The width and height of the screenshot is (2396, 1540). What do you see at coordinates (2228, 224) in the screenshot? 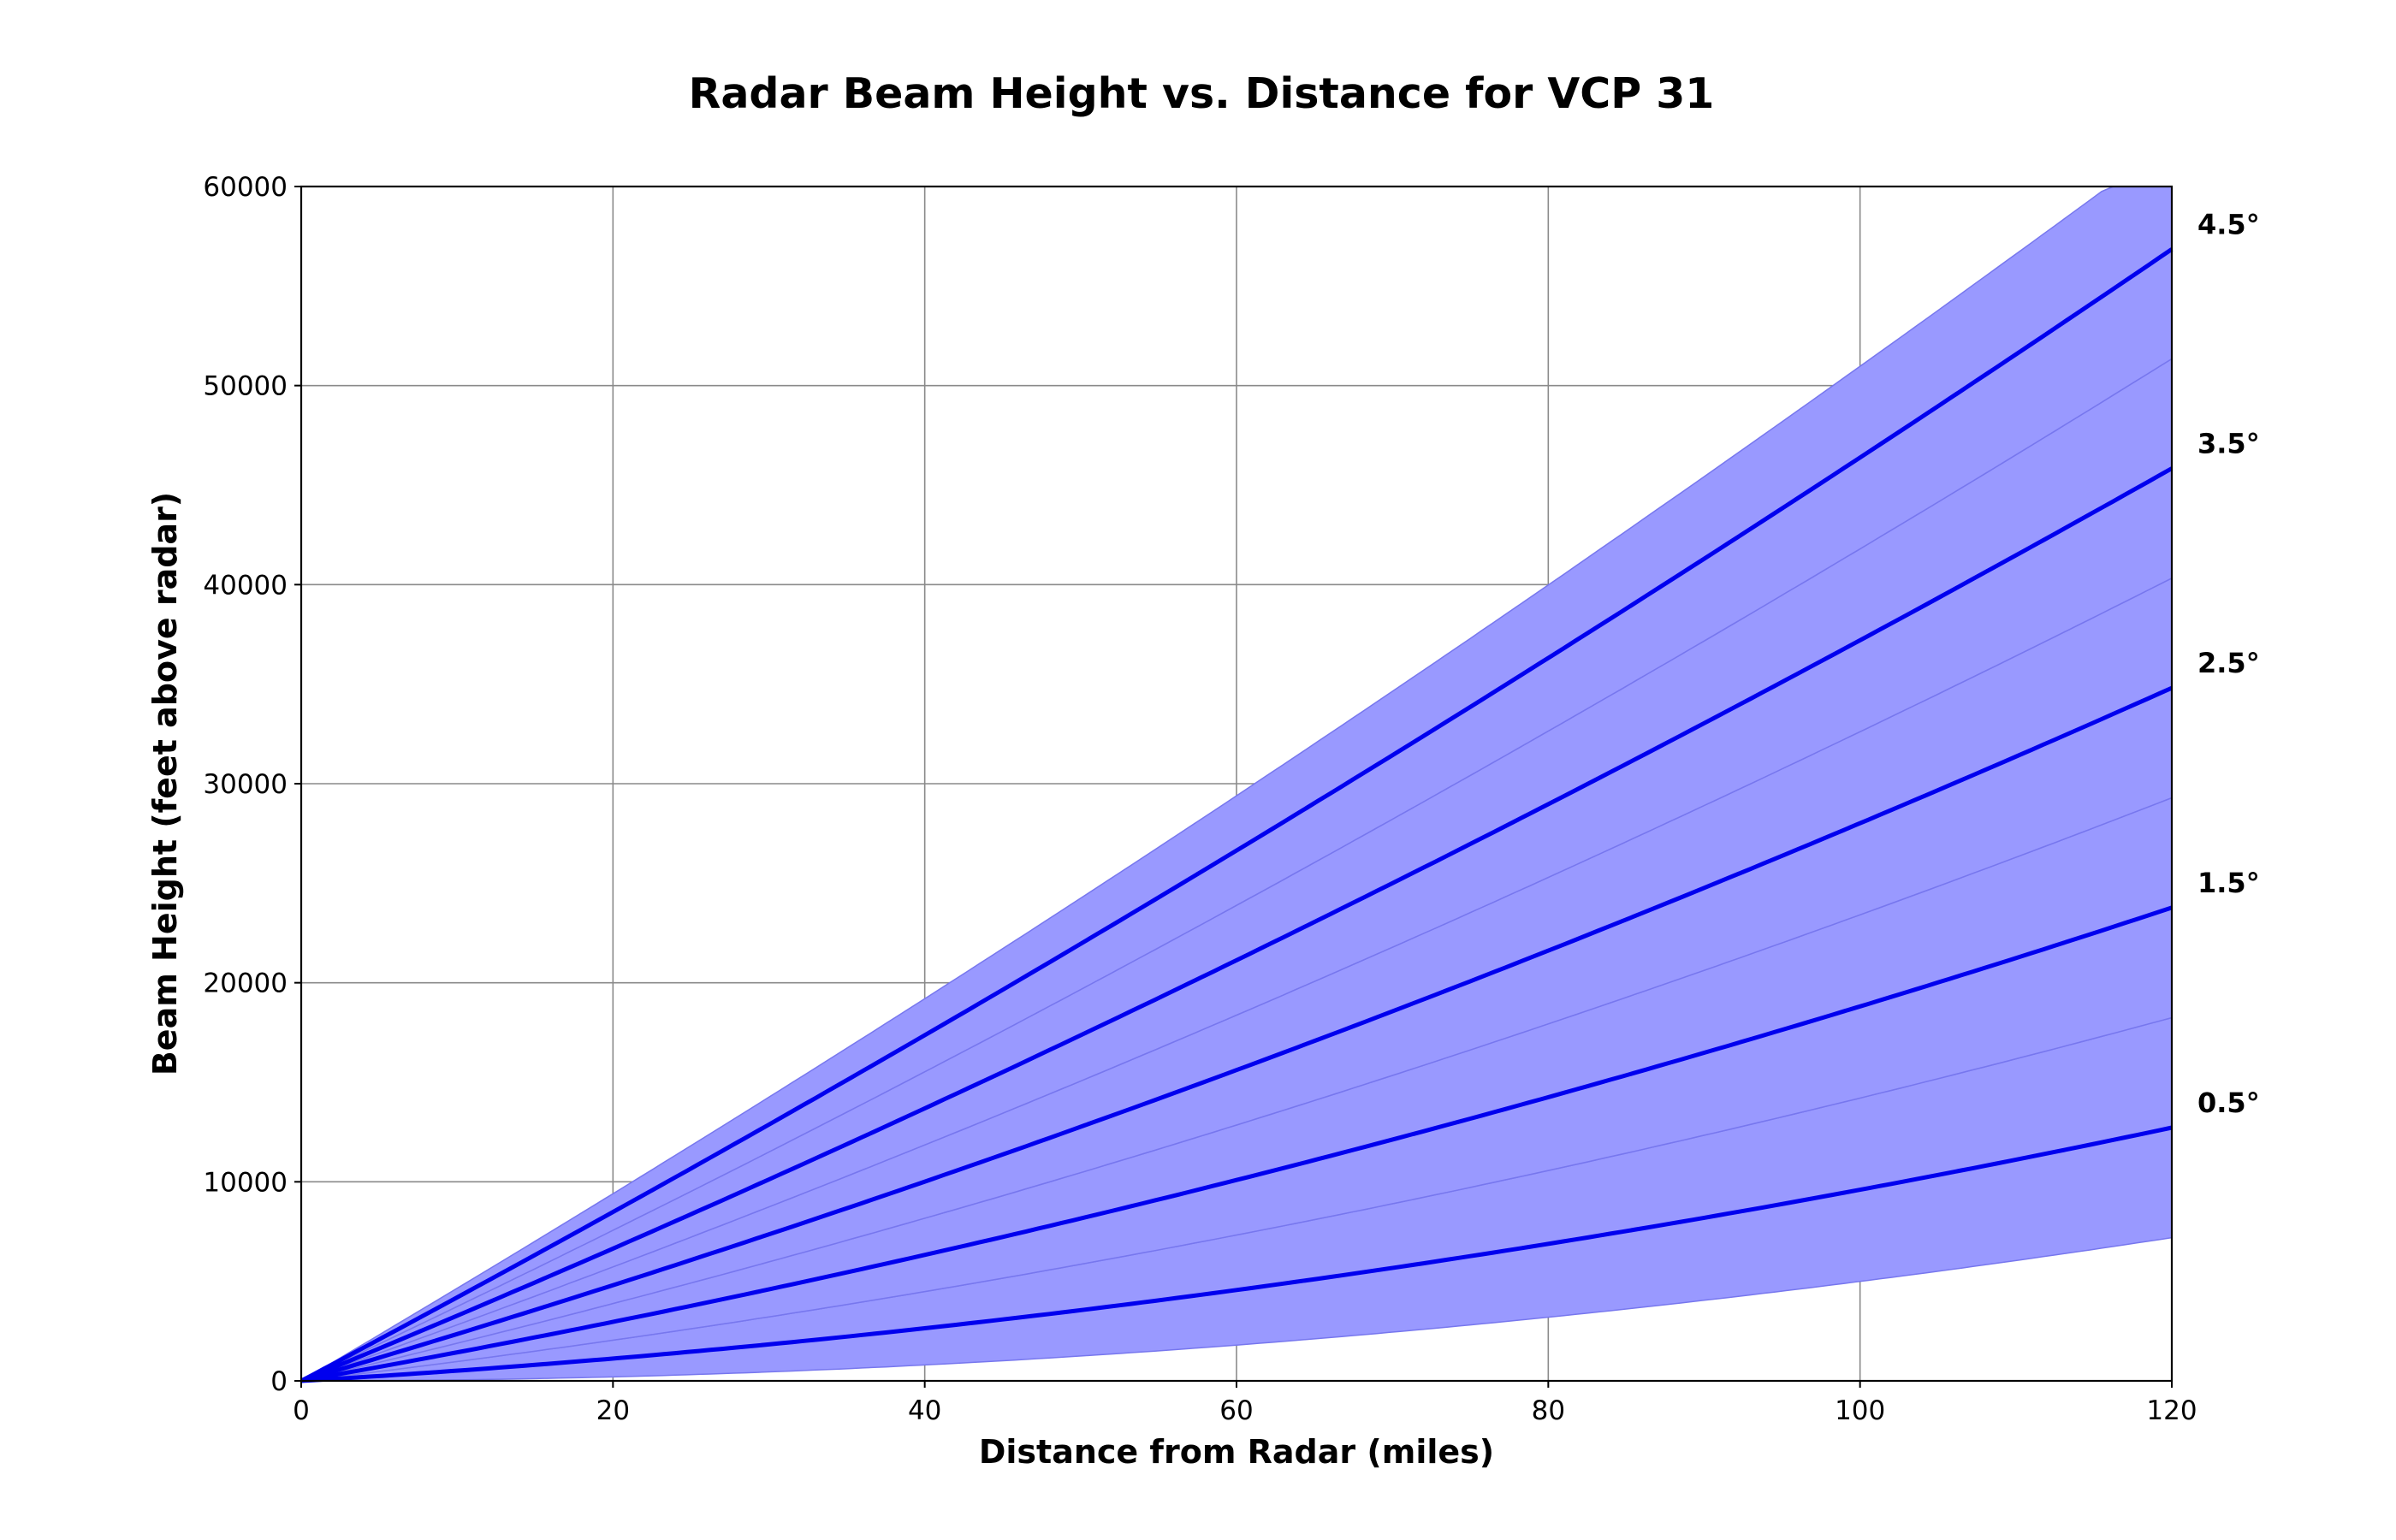
I see `beam-label: 4.5°` at bounding box center [2228, 224].